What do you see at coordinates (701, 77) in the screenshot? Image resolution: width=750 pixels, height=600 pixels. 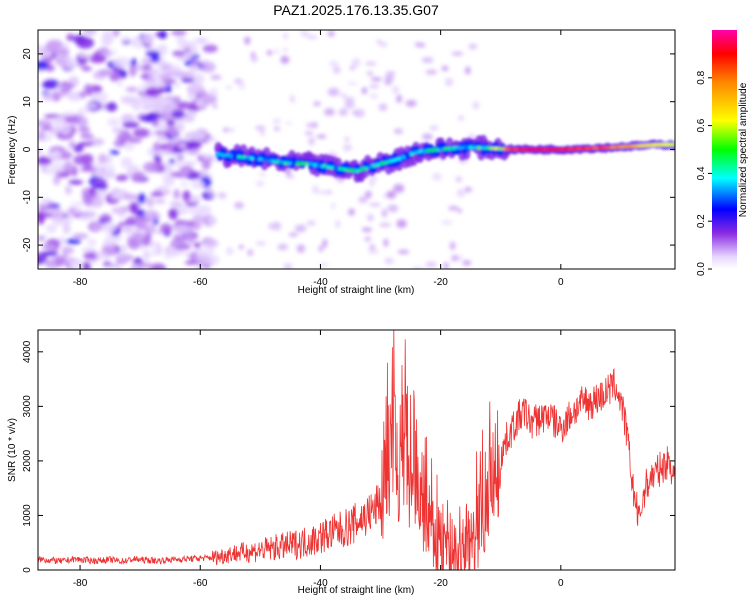 I see `colorbar-tick-label: 0.8` at bounding box center [701, 77].